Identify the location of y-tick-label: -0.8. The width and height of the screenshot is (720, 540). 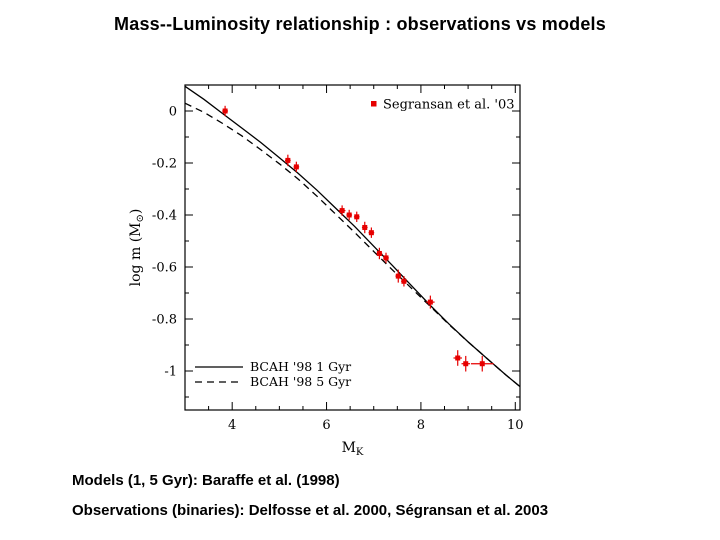
(164, 320).